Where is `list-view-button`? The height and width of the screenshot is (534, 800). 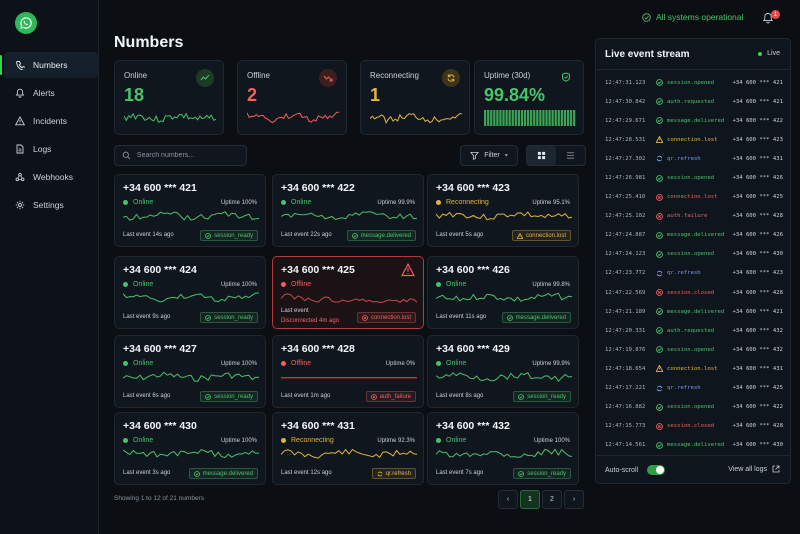 list-view-button is located at coordinates (570, 155).